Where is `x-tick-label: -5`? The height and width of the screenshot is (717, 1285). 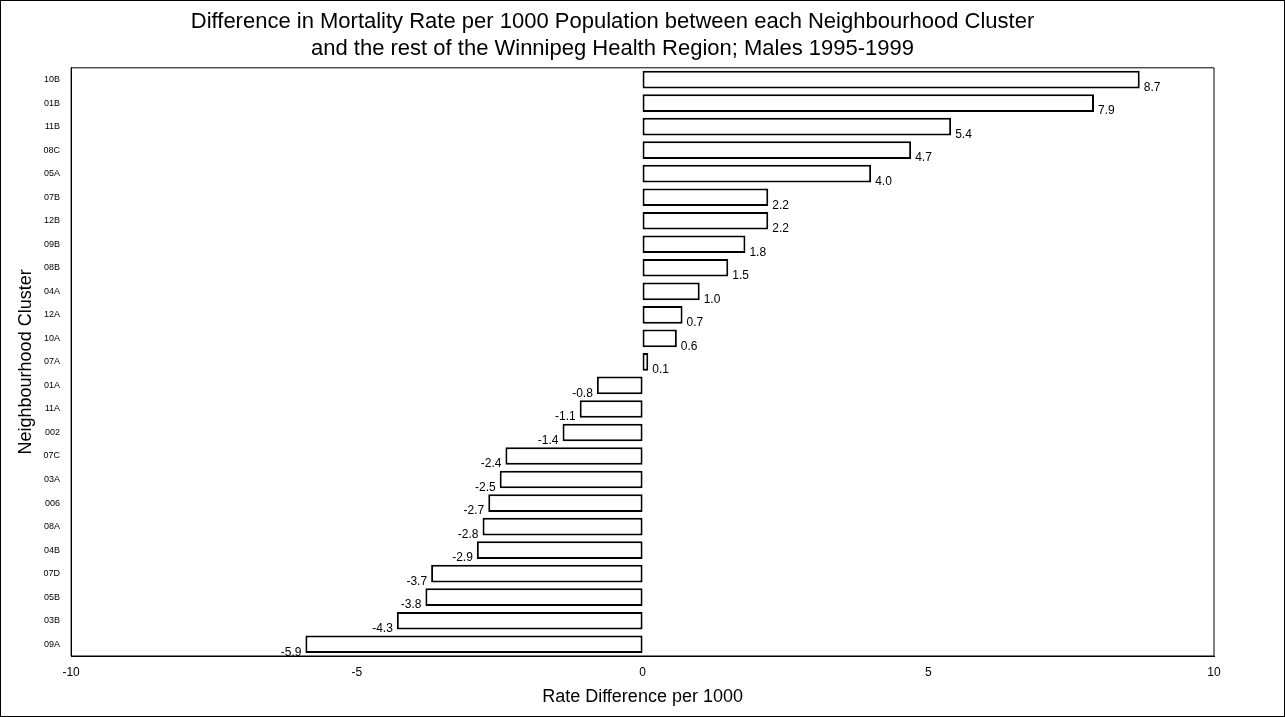 x-tick-label: -5 is located at coordinates (357, 671).